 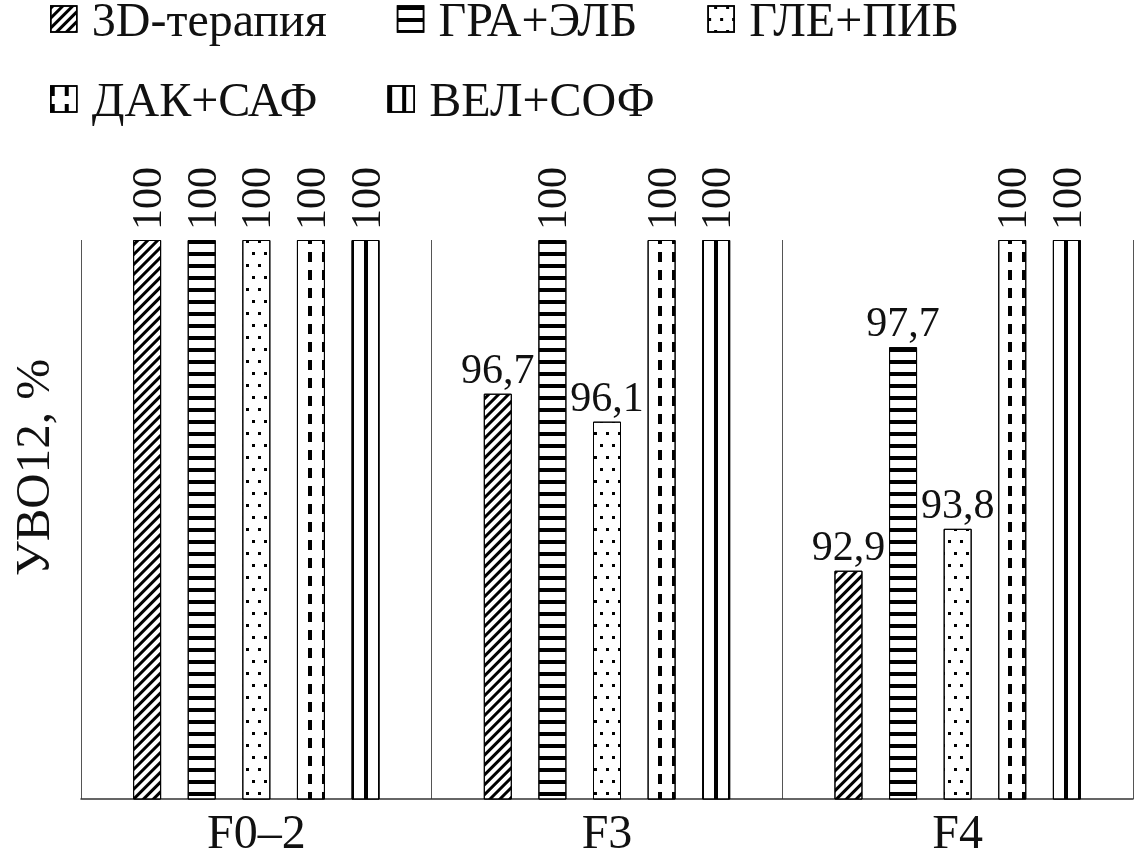 I want to click on legend-label: ГРА+ЭЛБ, so click(x=538, y=23).